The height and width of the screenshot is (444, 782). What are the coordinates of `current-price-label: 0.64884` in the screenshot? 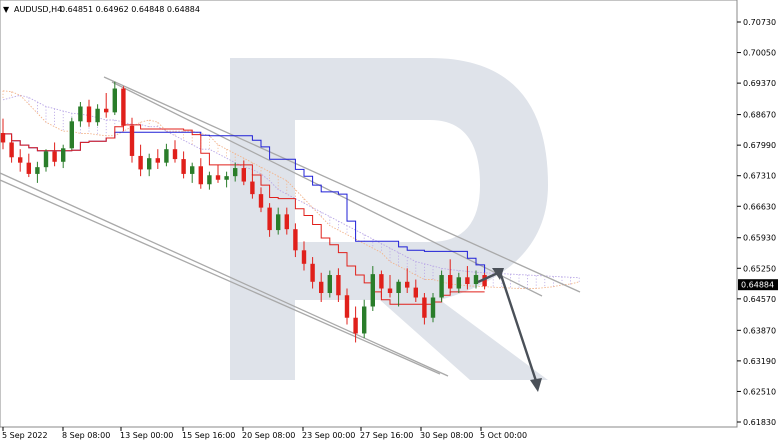 It's located at (757, 285).